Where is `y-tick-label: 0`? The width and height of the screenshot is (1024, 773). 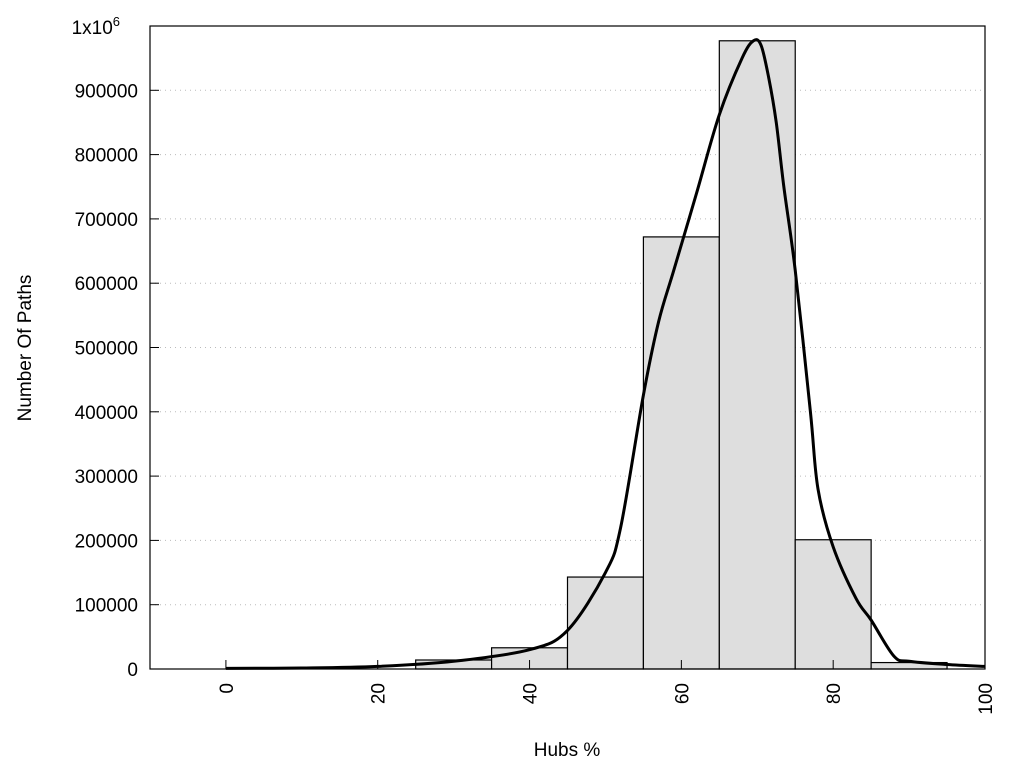 y-tick-label: 0 is located at coordinates (132, 670).